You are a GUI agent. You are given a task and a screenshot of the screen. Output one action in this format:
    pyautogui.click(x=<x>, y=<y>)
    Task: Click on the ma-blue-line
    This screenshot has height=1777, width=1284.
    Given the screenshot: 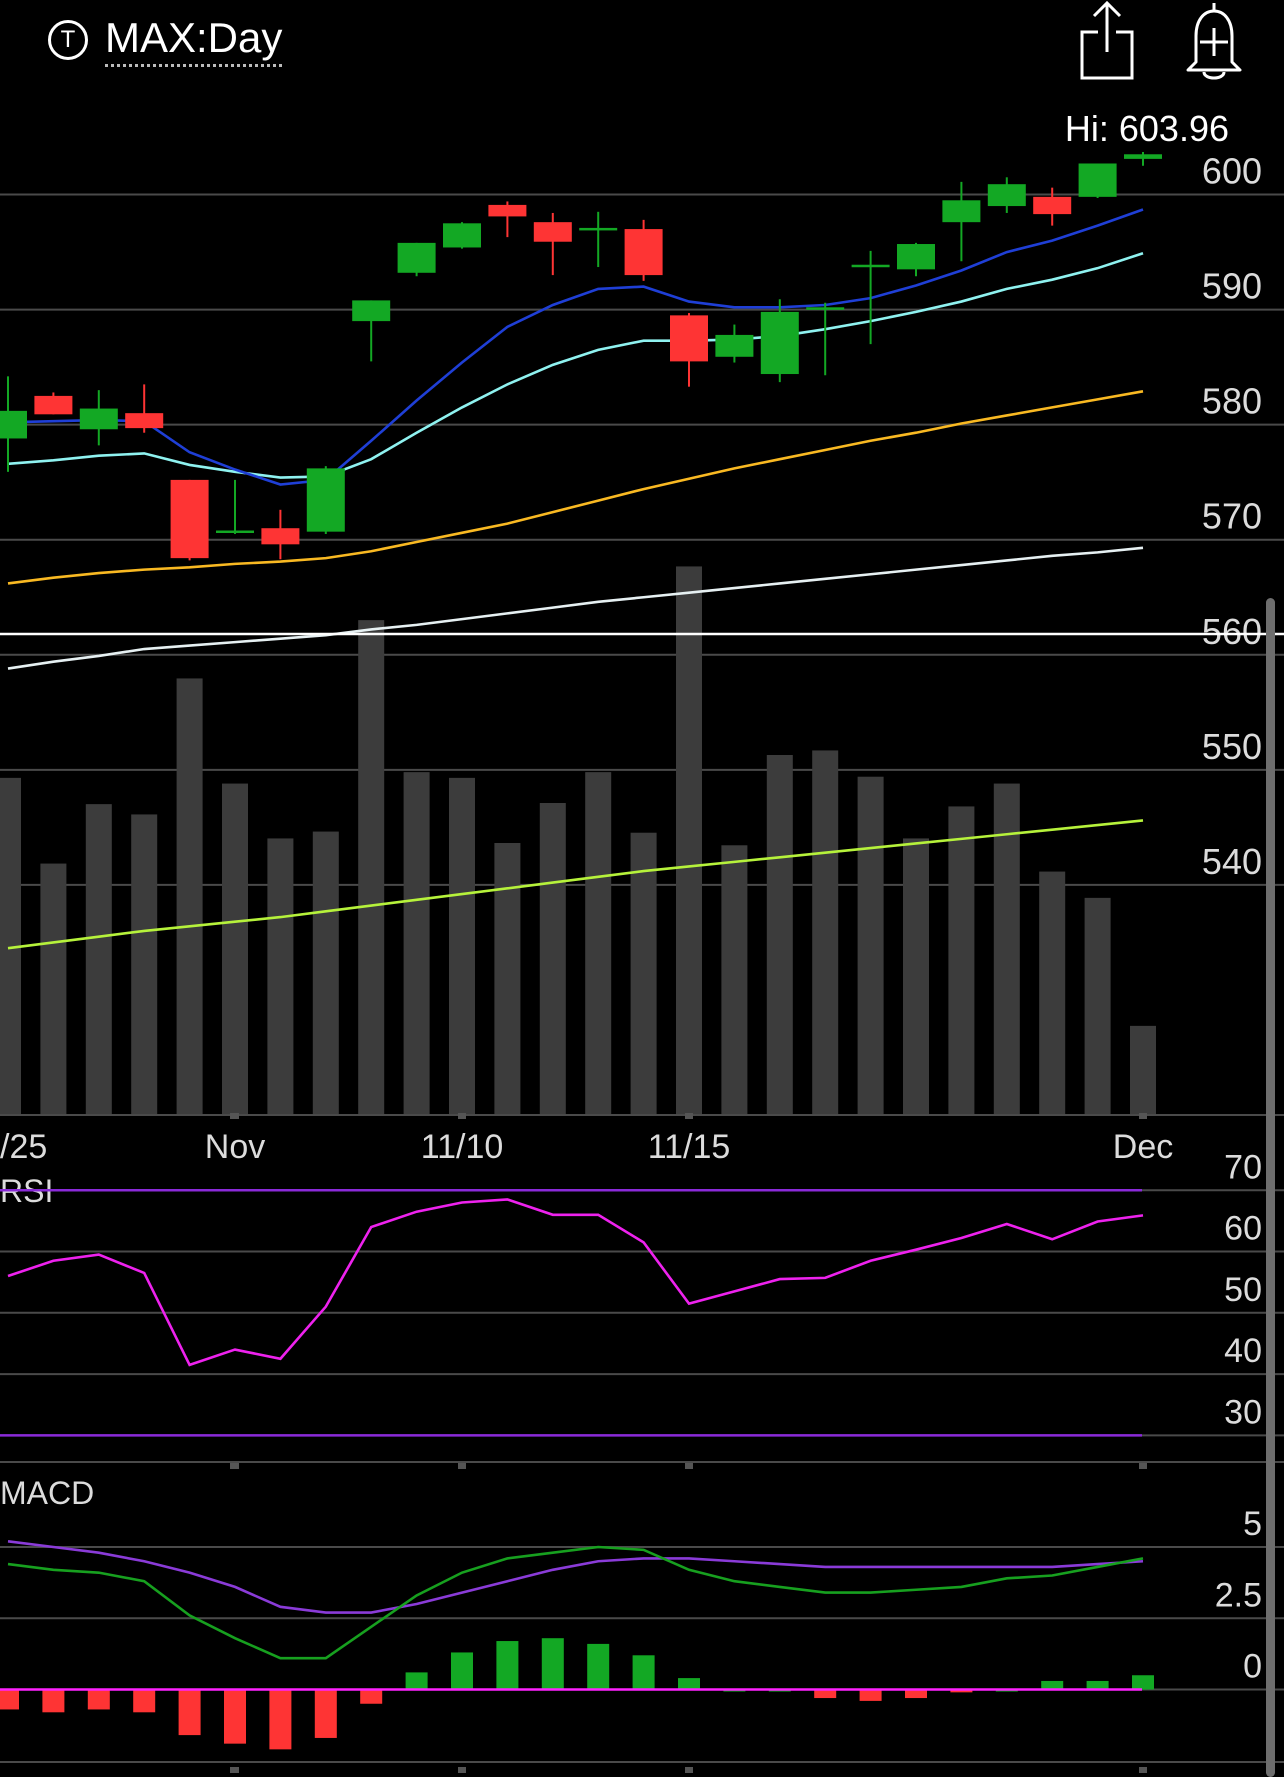 What is the action you would take?
    pyautogui.click(x=575, y=347)
    